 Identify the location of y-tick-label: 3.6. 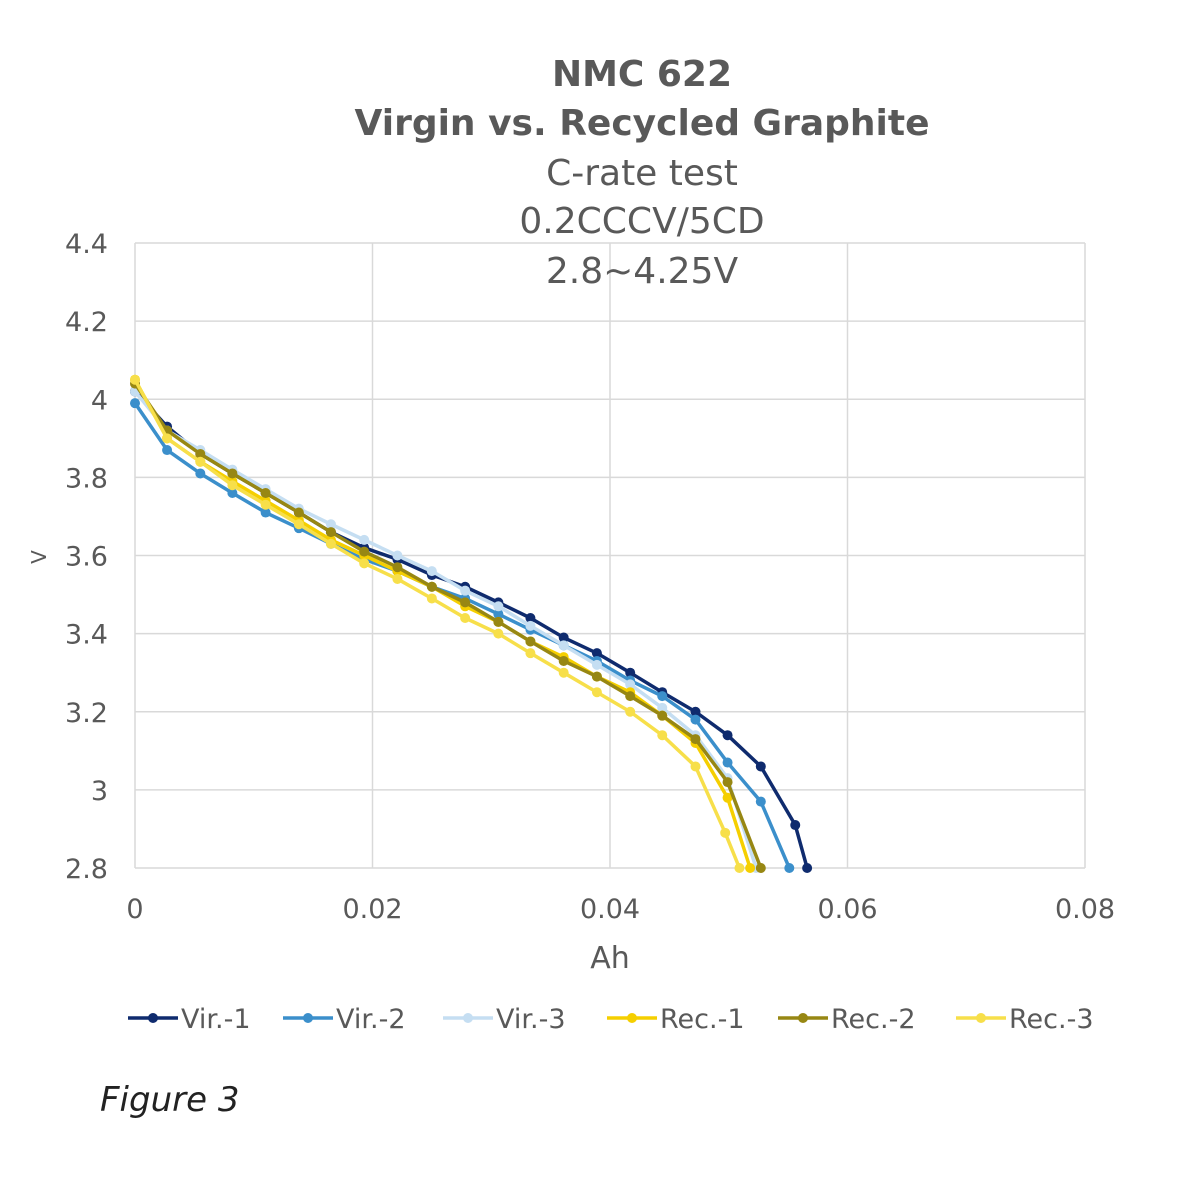
(86, 557).